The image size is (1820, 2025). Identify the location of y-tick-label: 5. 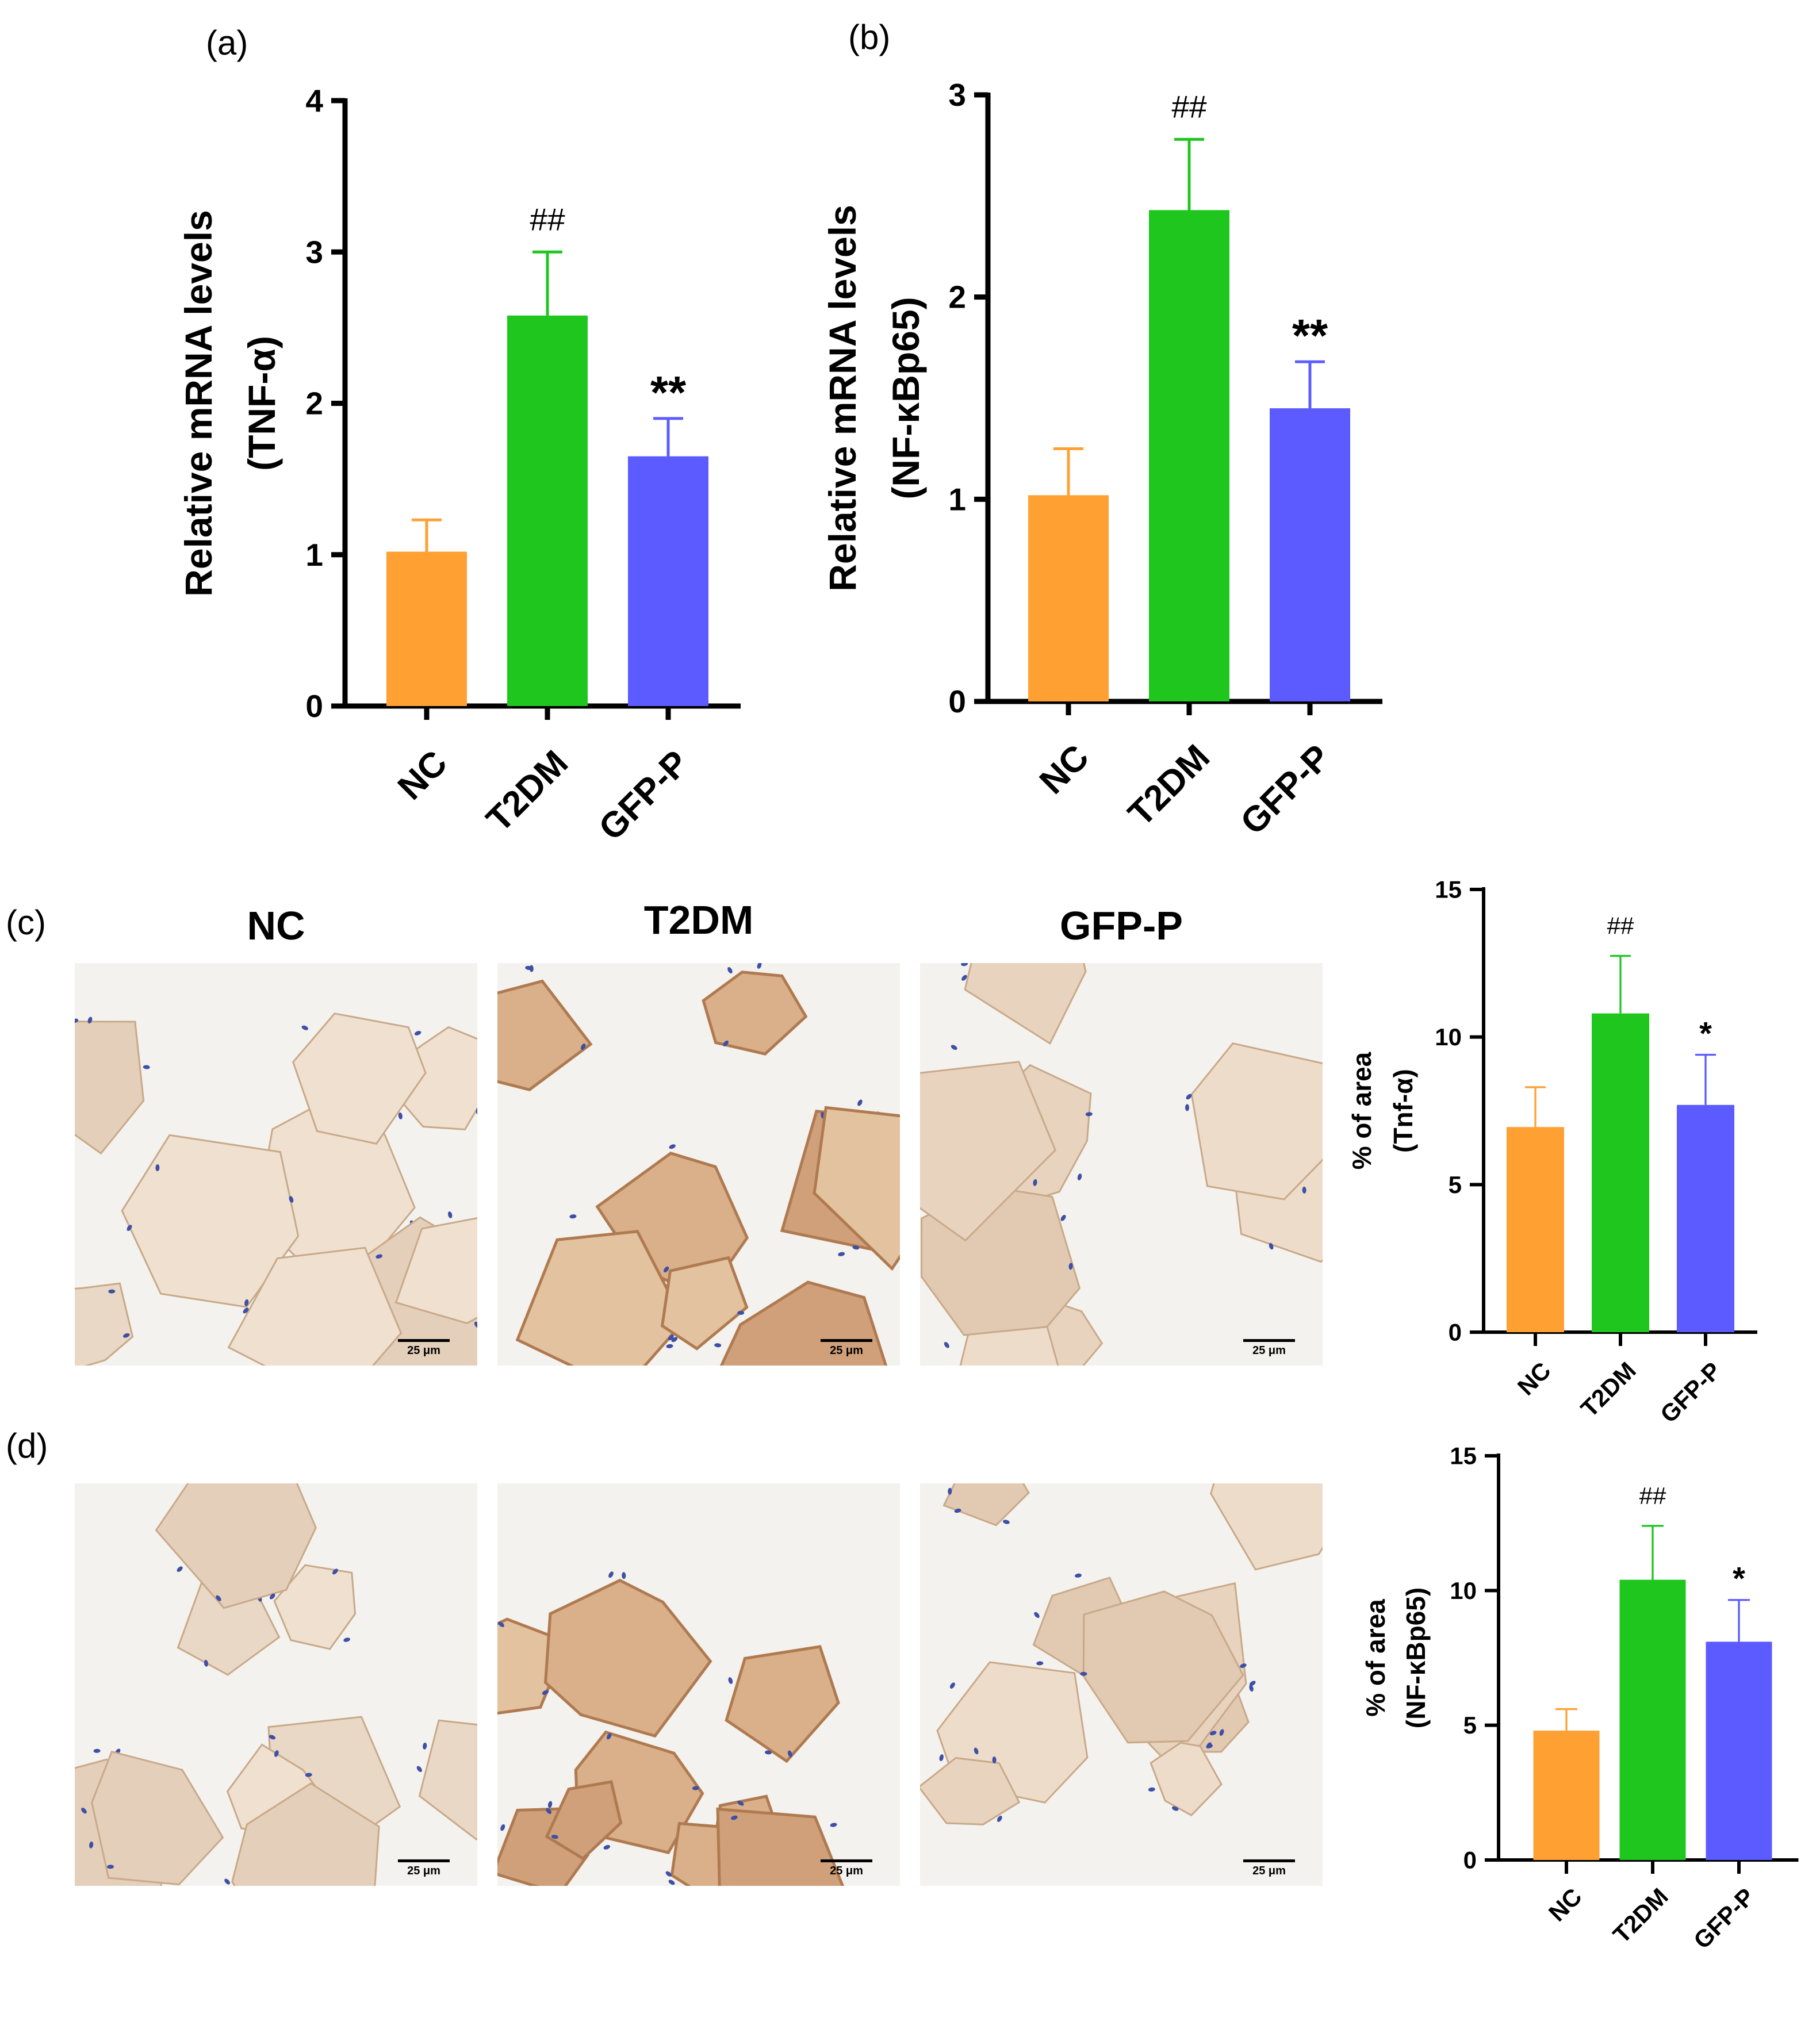
(1470, 1725).